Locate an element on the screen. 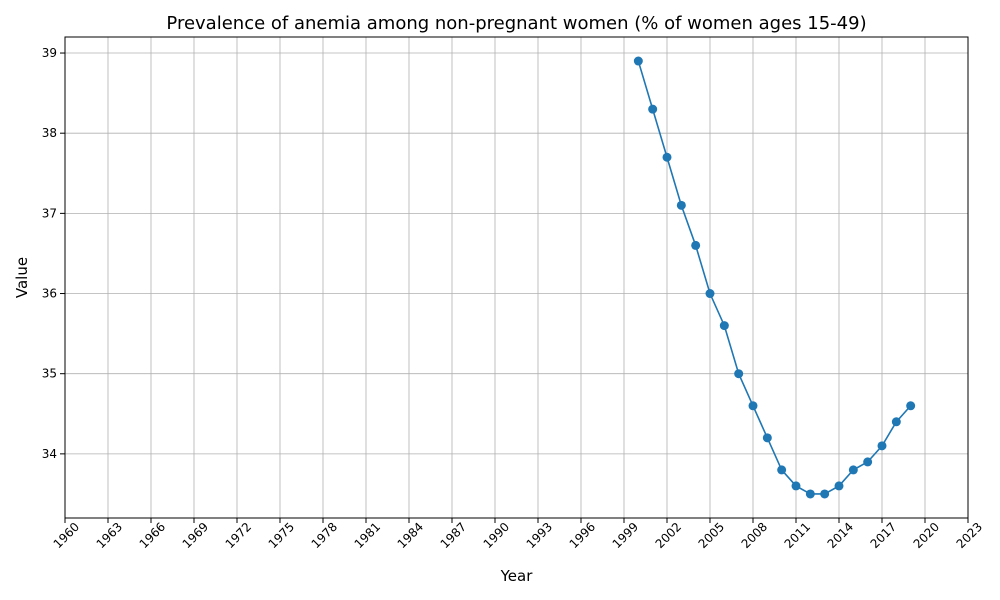 This screenshot has width=1000, height=600. x-tick-label: 1972 is located at coordinates (238, 535).